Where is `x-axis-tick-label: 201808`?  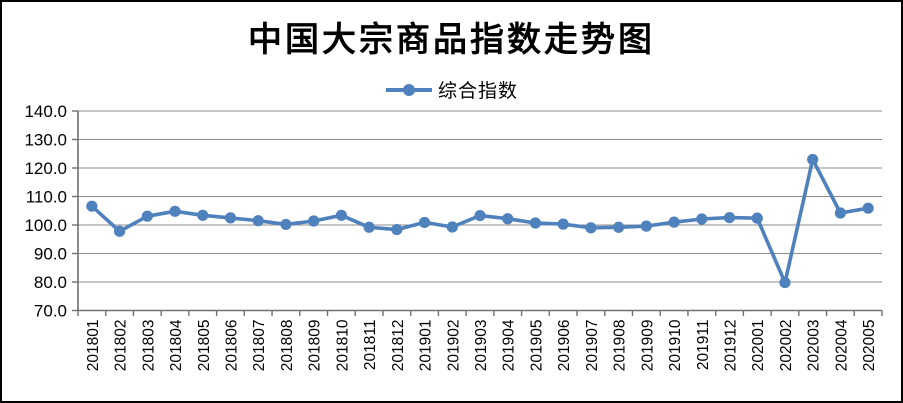
x-axis-tick-label: 201808 is located at coordinates (287, 346).